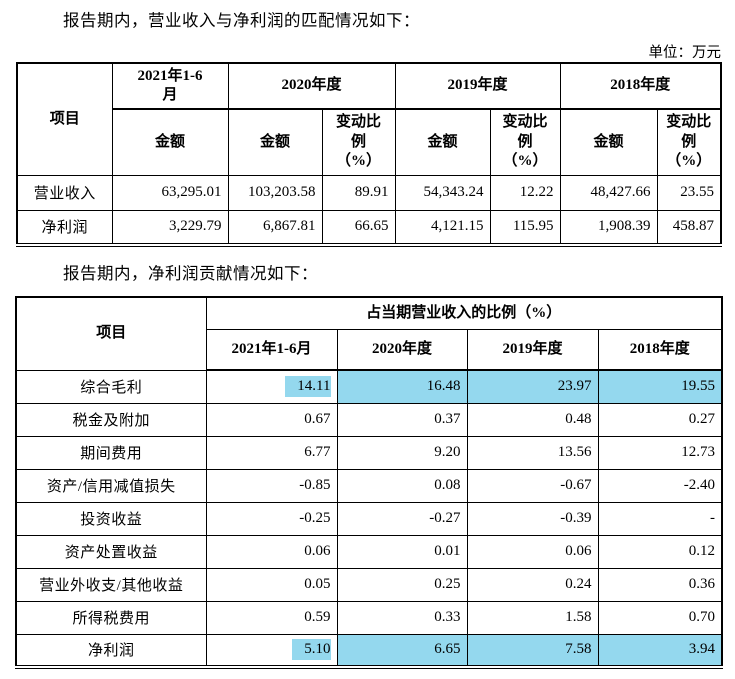 Image resolution: width=735 pixels, height=679 pixels. Describe the element at coordinates (275, 227) in the screenshot. I see `amount-cell: 6,867.81` at that location.